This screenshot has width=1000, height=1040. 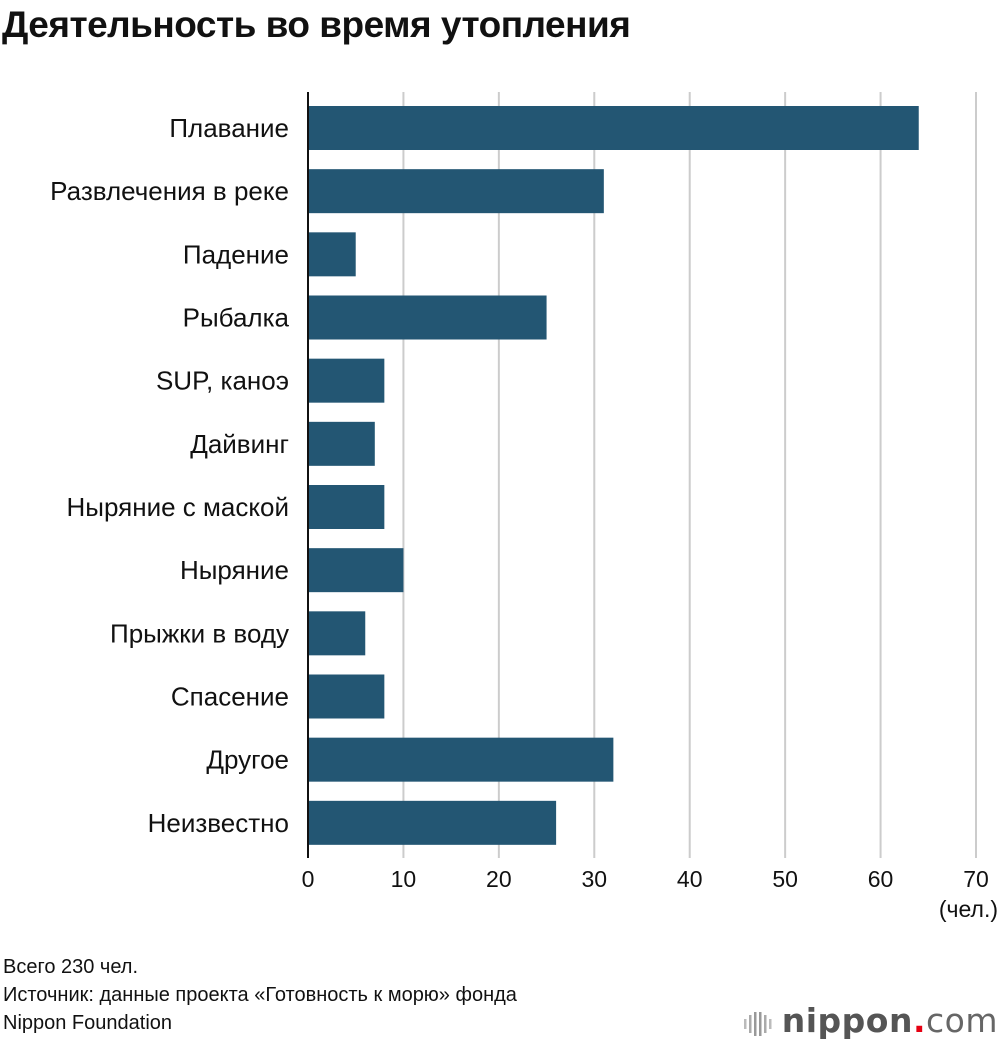 What do you see at coordinates (316, 24) in the screenshot?
I see `chart-title: Деятельность во время утопления` at bounding box center [316, 24].